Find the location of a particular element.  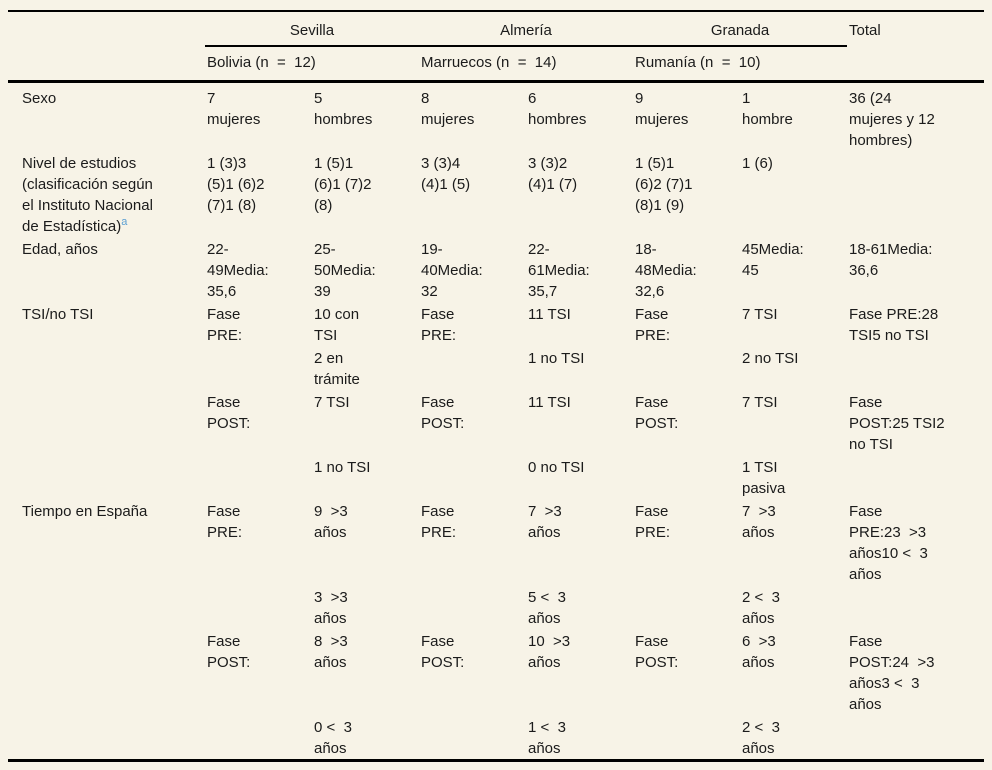

footnote-a-link: a is located at coordinates (124, 222).